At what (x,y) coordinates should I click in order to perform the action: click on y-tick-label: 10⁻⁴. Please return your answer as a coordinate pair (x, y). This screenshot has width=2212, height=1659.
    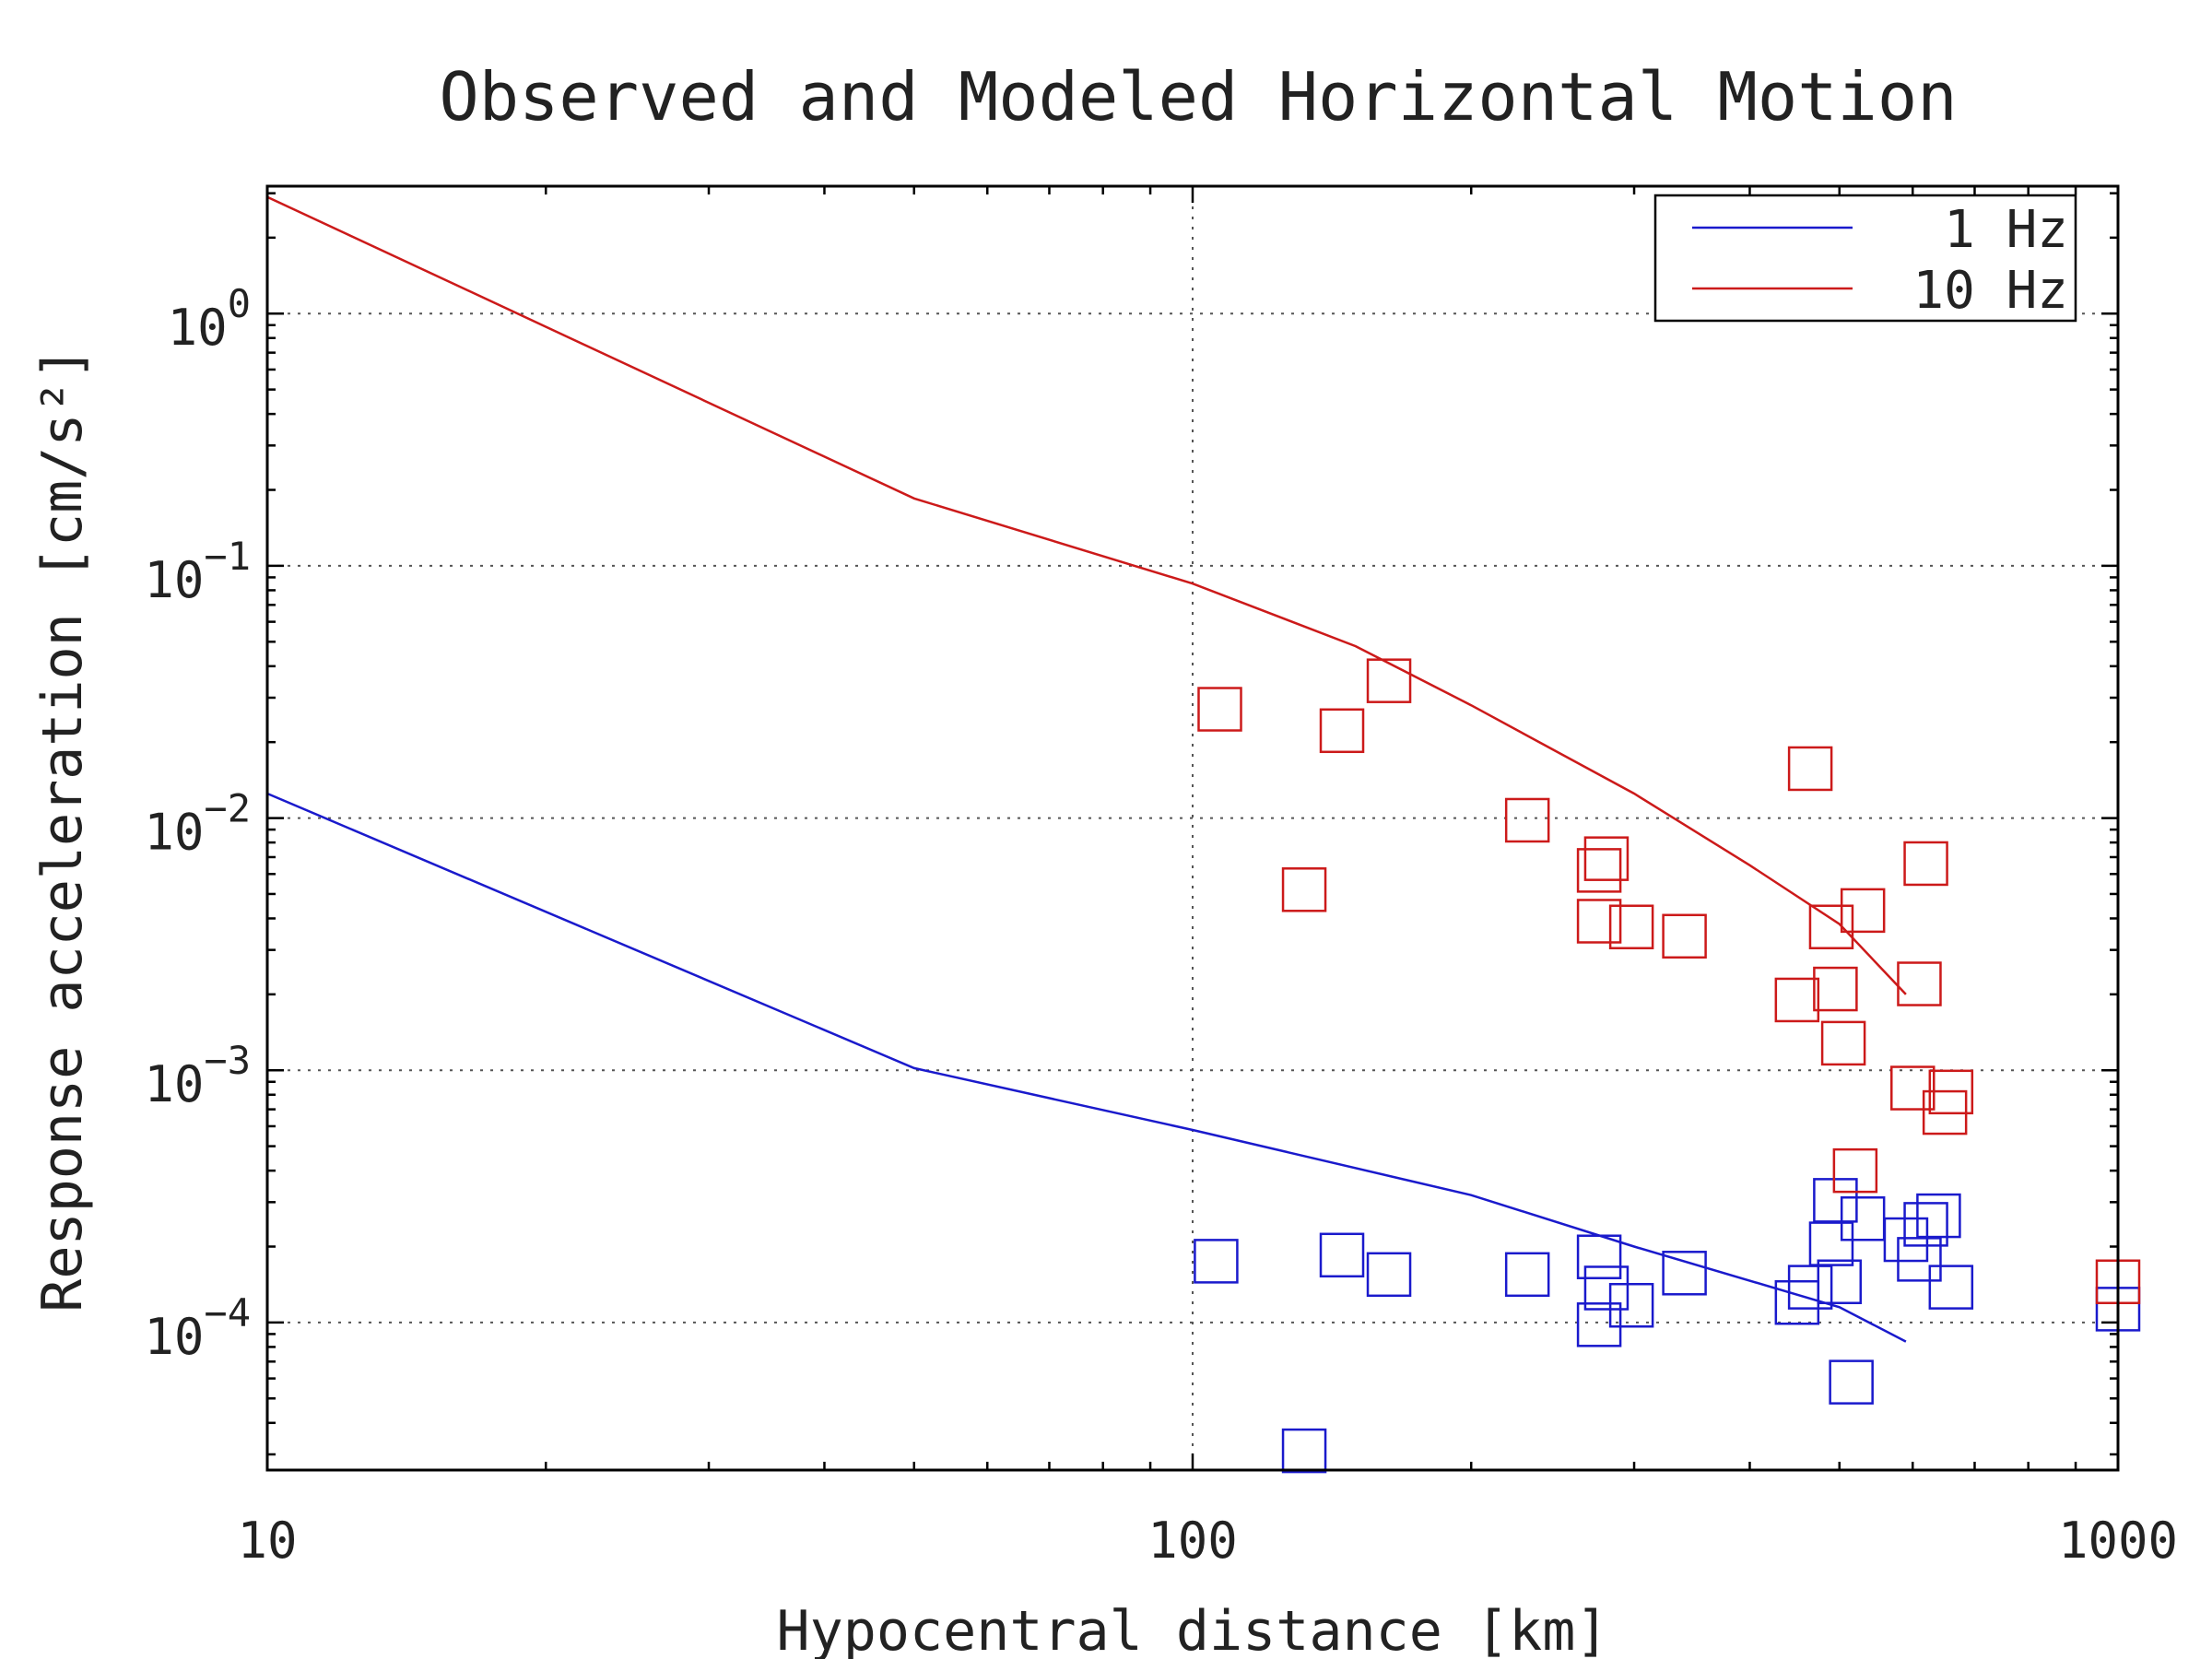
    Looking at the image, I should click on (197, 1328).